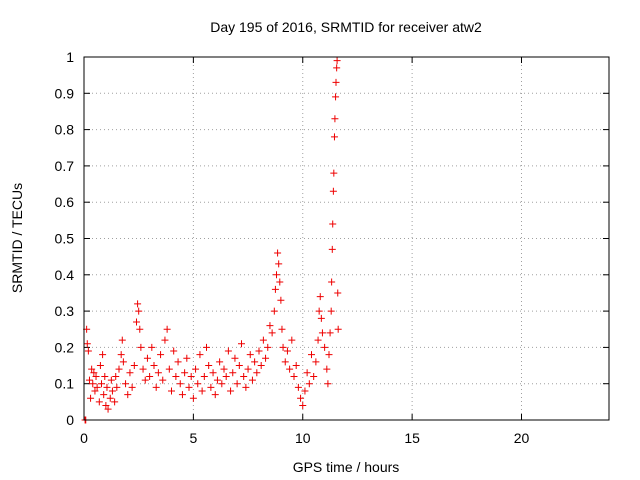 This screenshot has width=640, height=480. What do you see at coordinates (303, 438) in the screenshot?
I see `x-tick-label: 10` at bounding box center [303, 438].